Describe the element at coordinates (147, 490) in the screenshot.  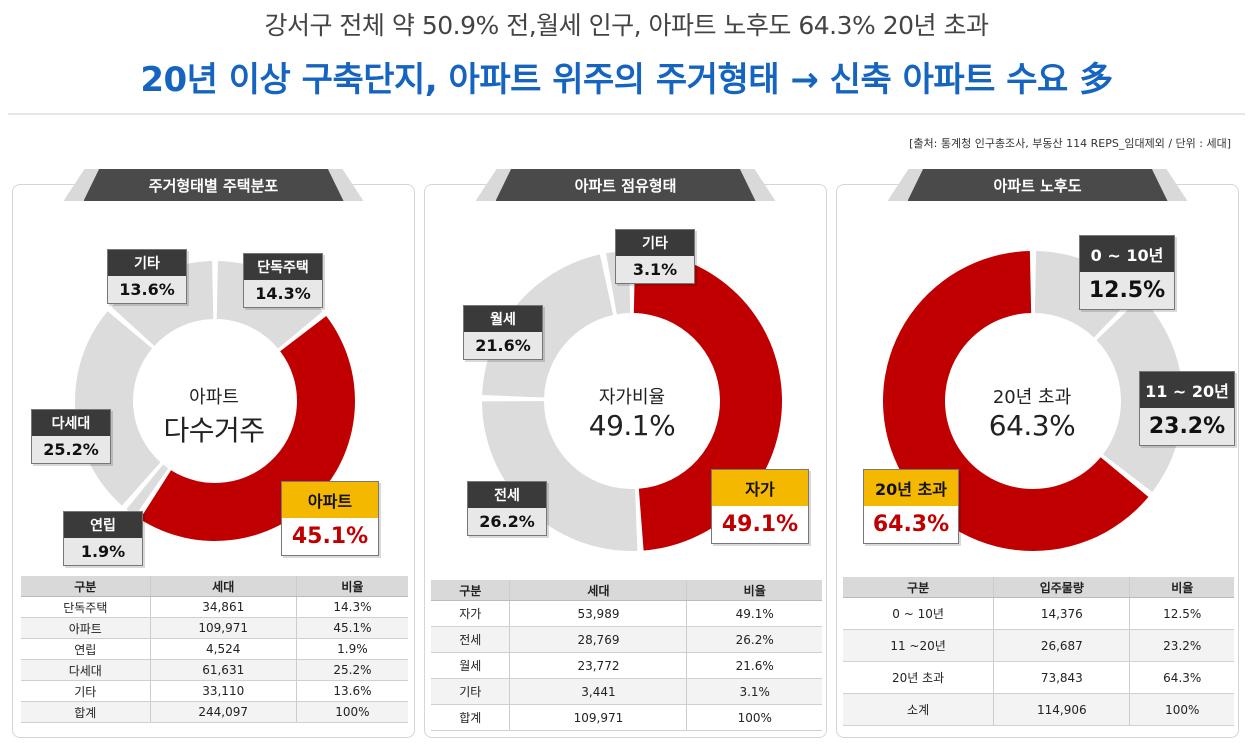
I see `donut-slice-연립` at that location.